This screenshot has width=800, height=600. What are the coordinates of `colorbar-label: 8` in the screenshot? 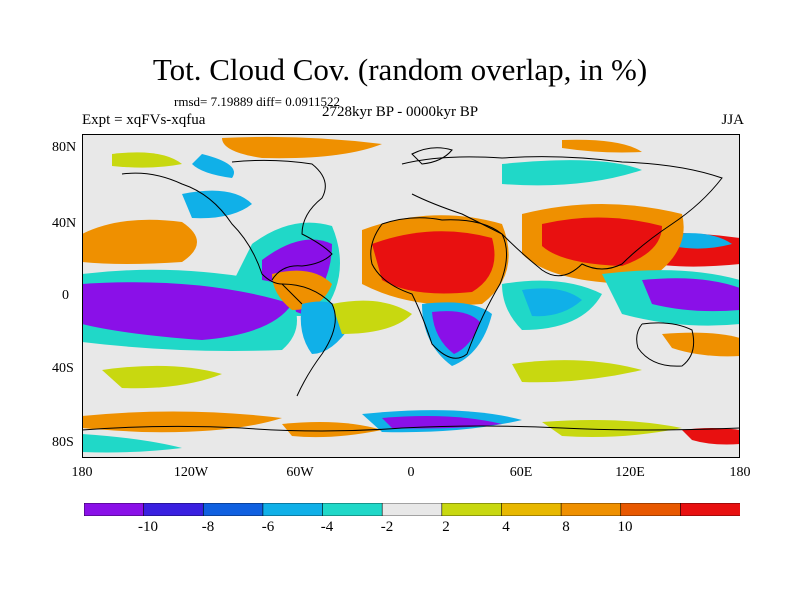 It's located at (566, 527).